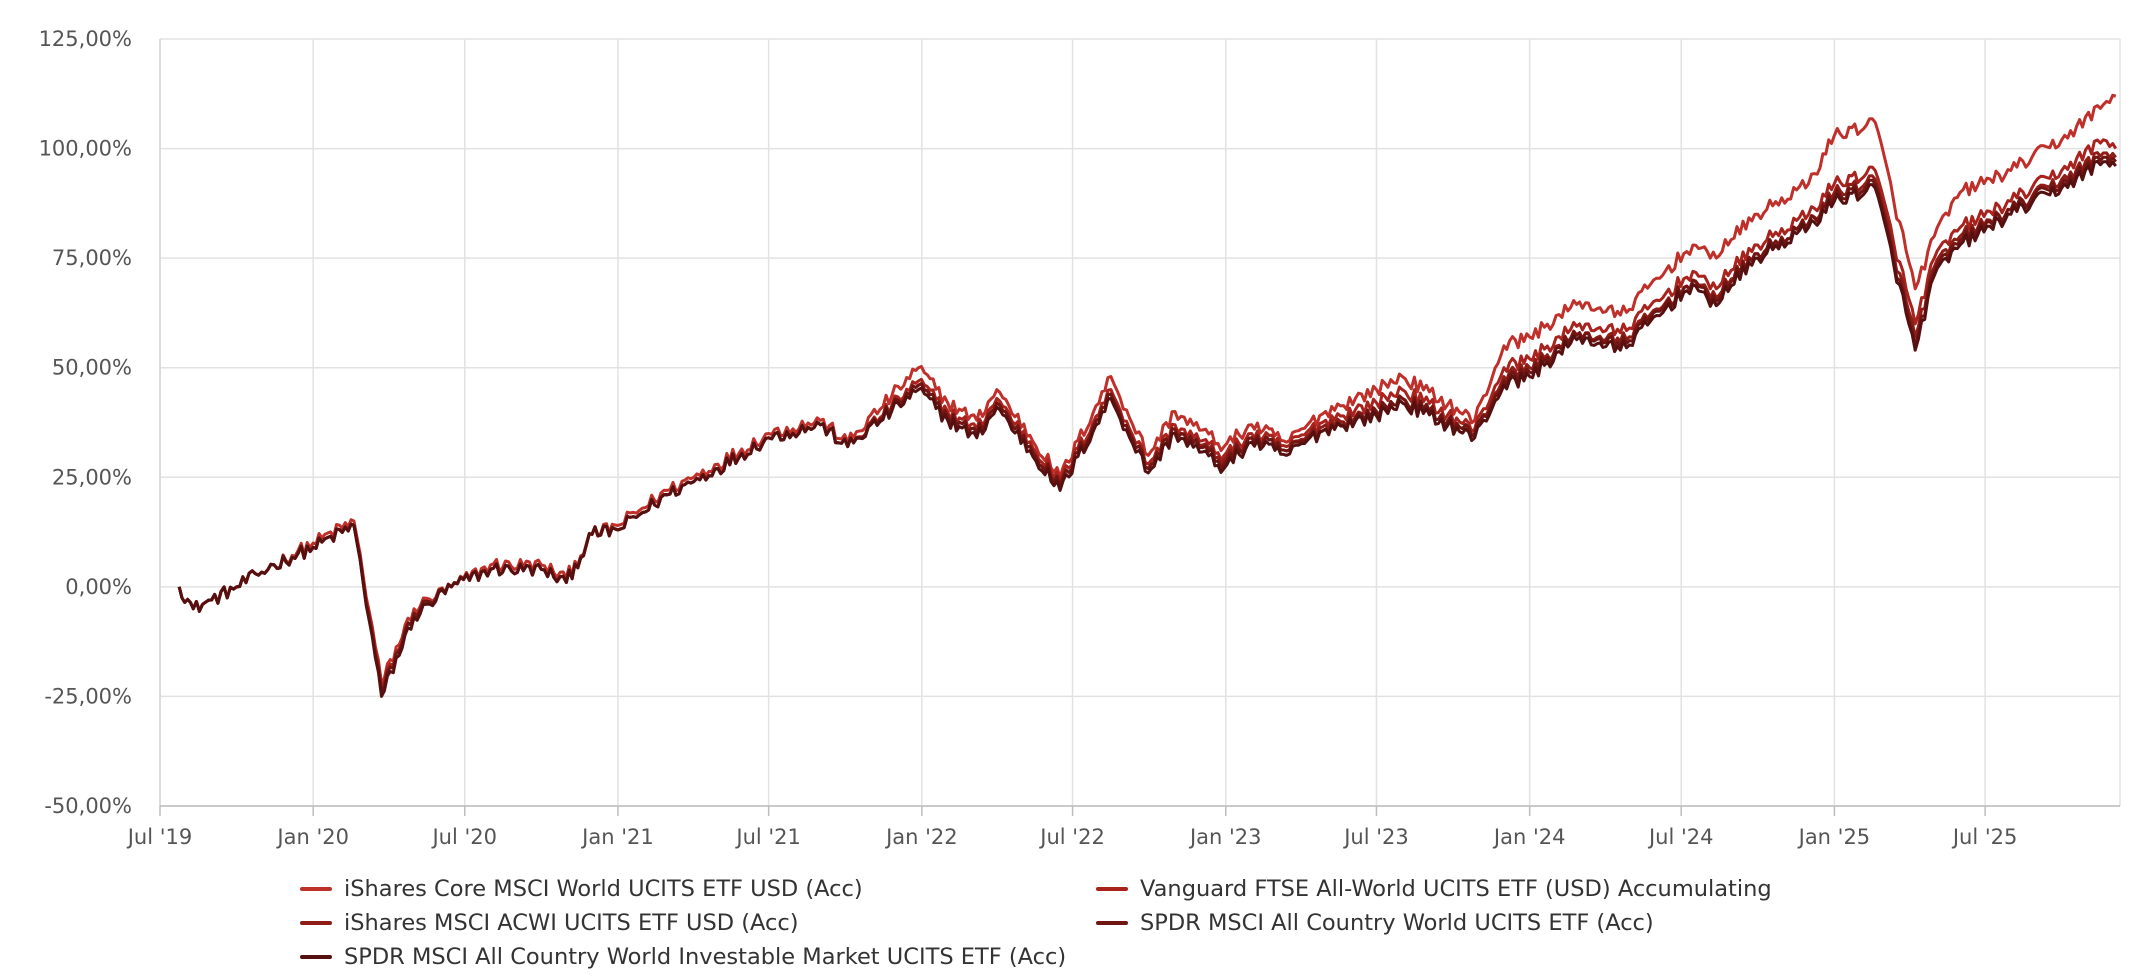 The image size is (2132, 976). What do you see at coordinates (98, 587) in the screenshot?
I see `y-tick-label: 0,00%` at bounding box center [98, 587].